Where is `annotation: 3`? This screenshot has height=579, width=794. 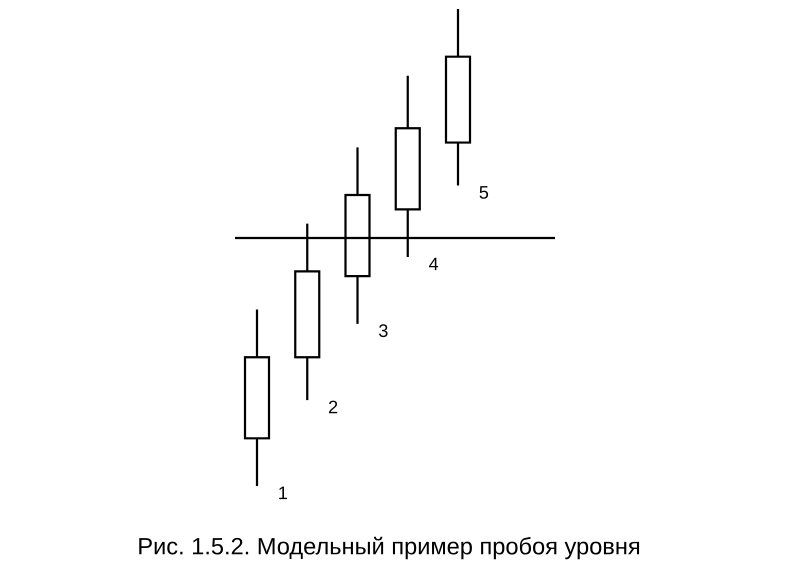 annotation: 3 is located at coordinates (383, 331).